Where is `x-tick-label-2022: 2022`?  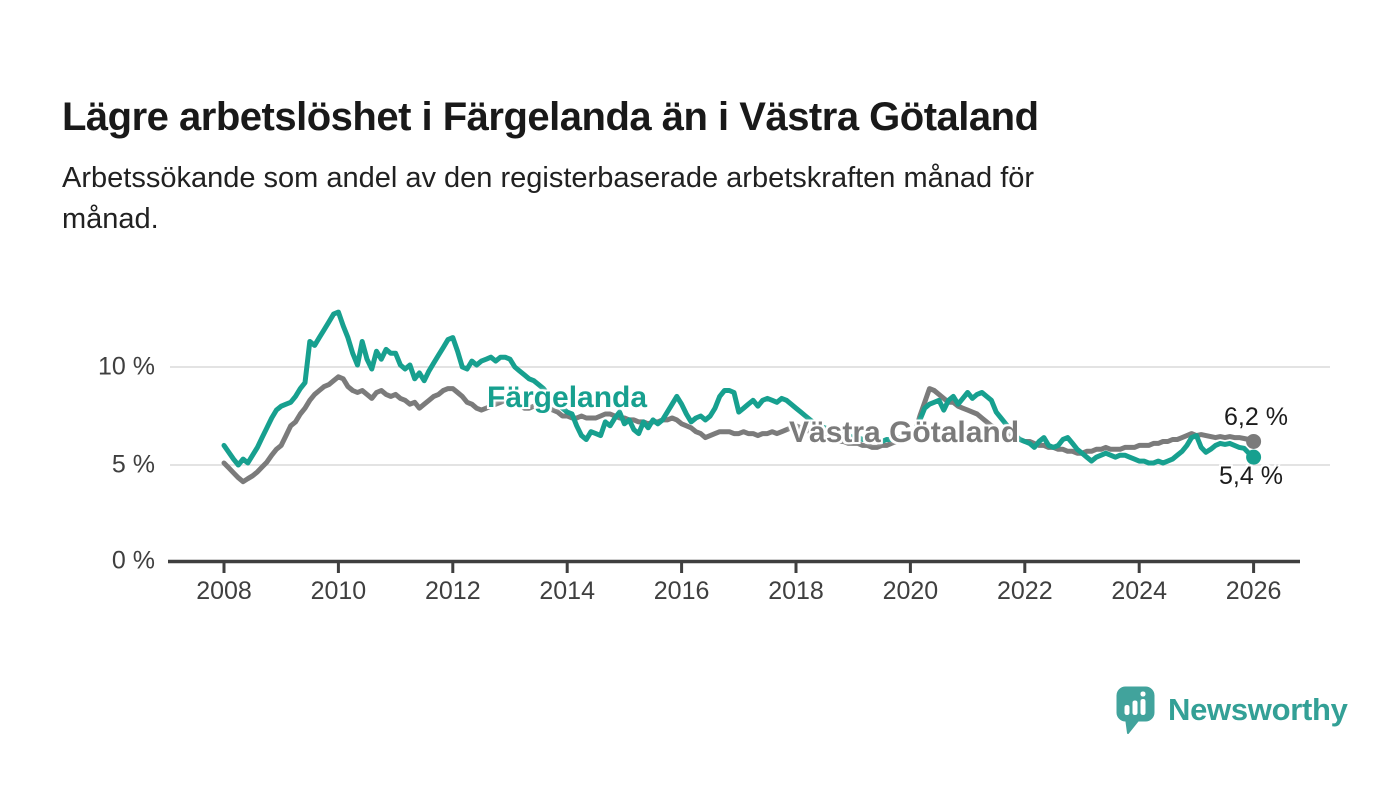 x-tick-label-2022: 2022 is located at coordinates (1024, 591).